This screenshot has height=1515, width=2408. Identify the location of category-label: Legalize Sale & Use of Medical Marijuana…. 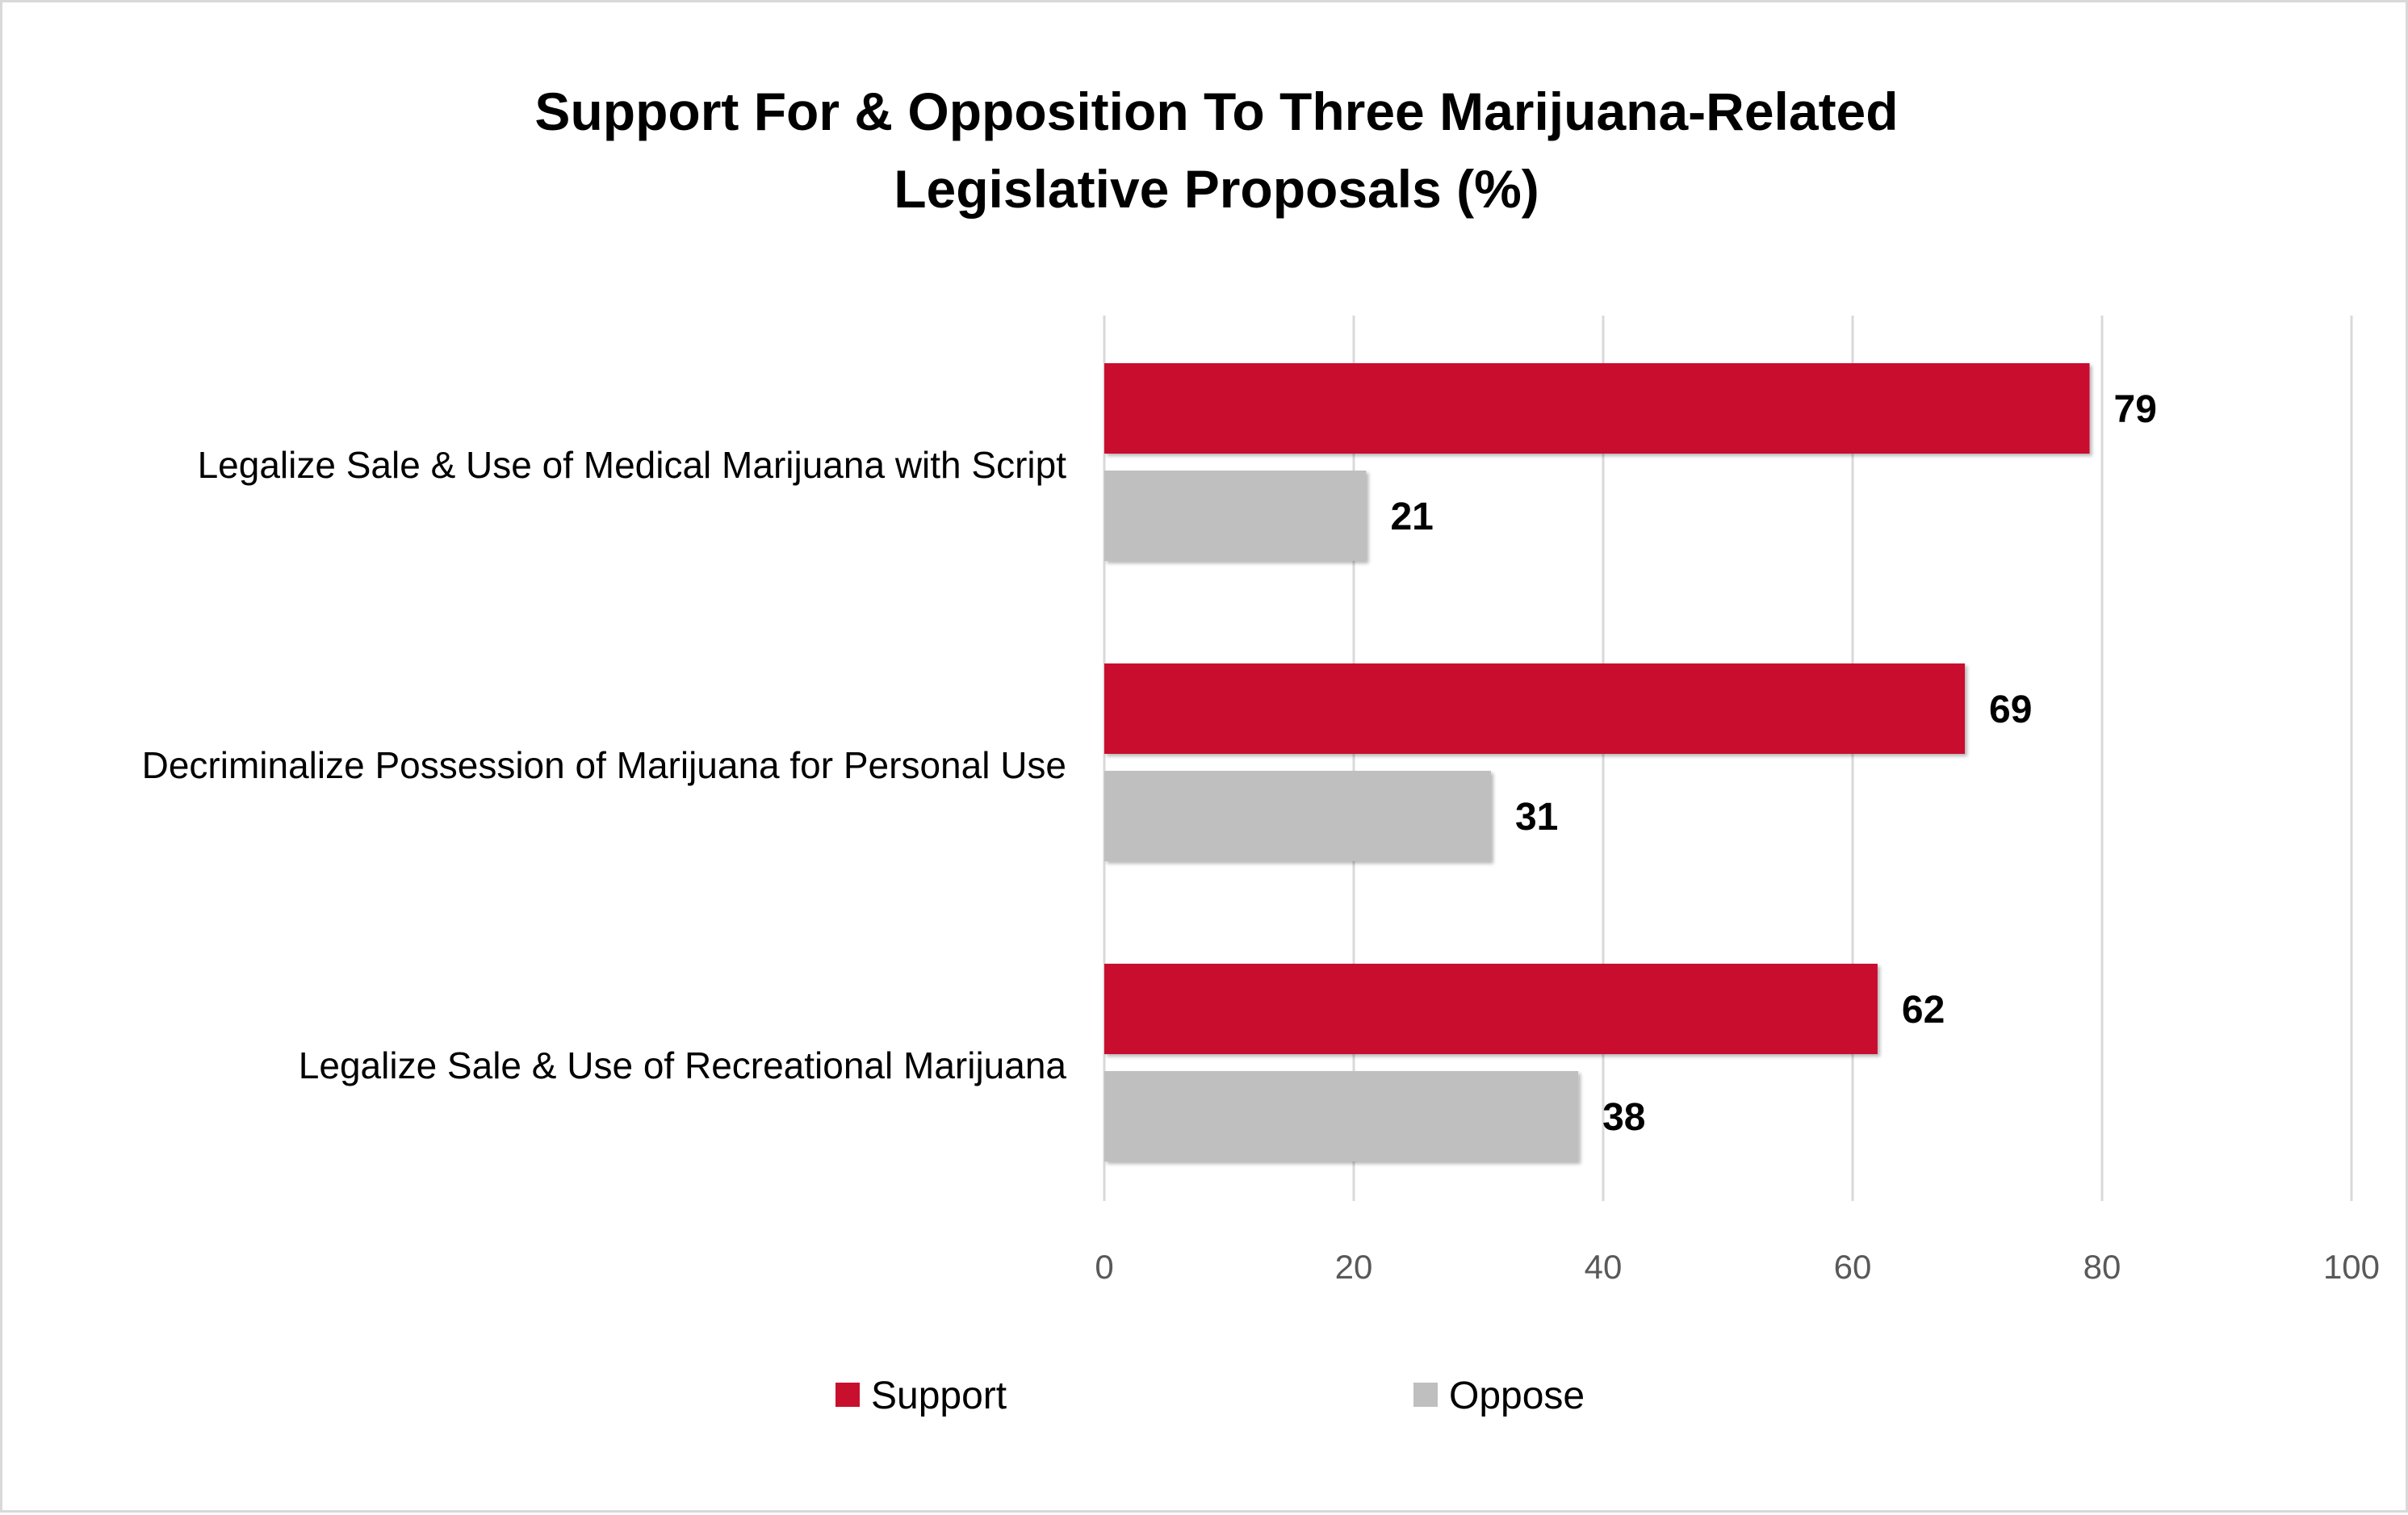
(632, 465).